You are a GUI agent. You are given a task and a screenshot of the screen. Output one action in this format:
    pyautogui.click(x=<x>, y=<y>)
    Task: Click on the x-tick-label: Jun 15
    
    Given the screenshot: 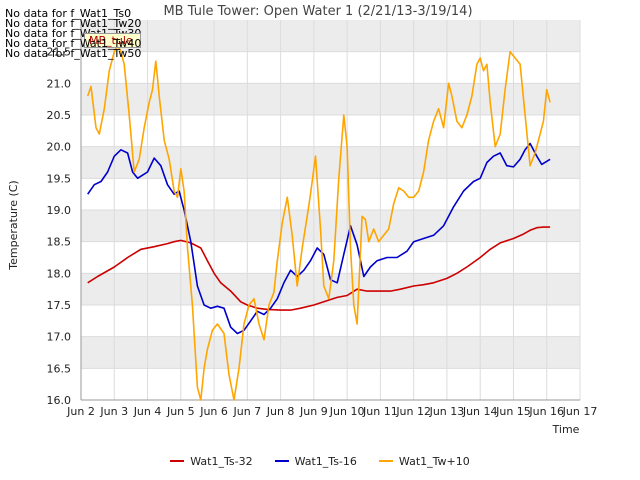 What is the action you would take?
    pyautogui.click(x=513, y=411)
    